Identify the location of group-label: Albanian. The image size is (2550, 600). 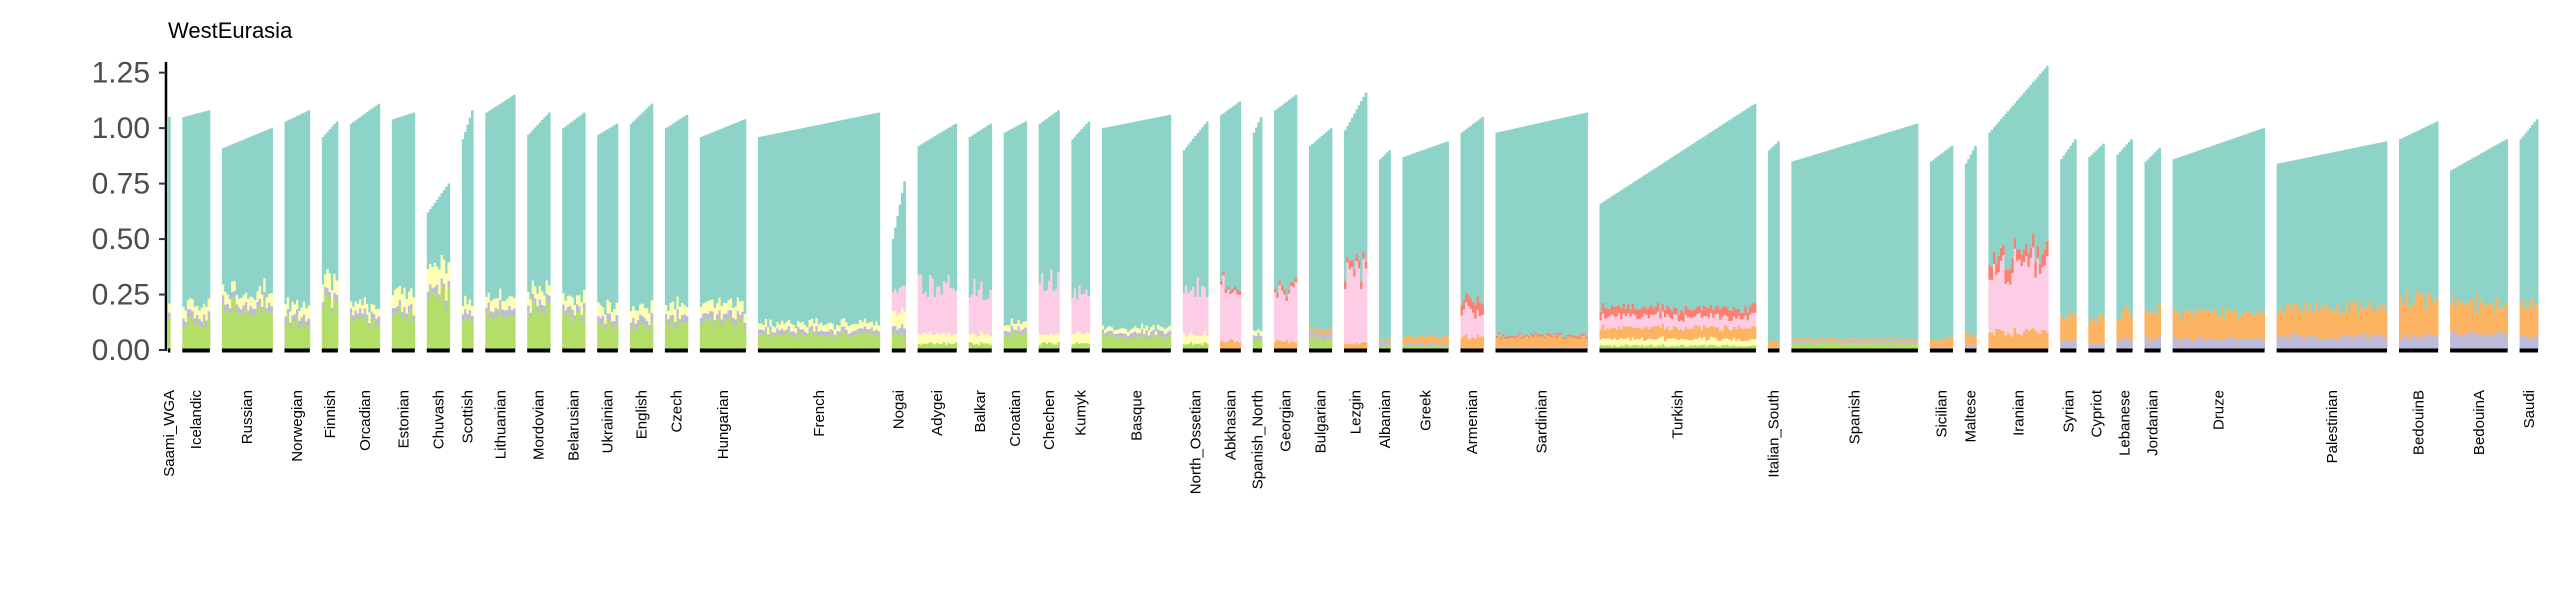
(1385, 419).